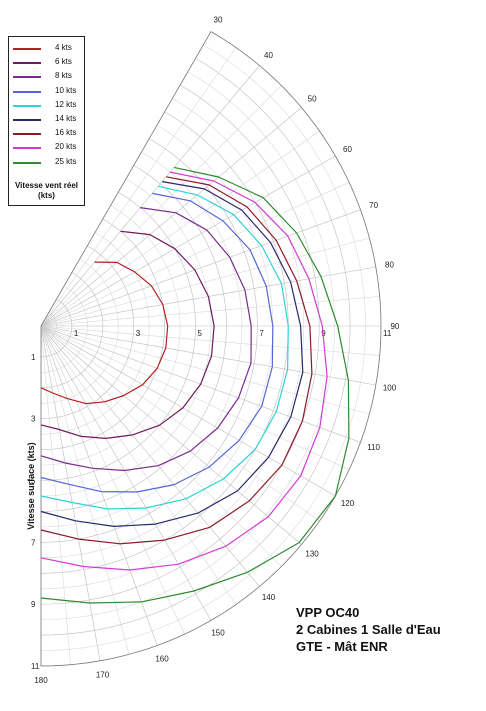 This screenshot has width=486, height=711. Describe the element at coordinates (373, 205) in the screenshot. I see `angle-tick-label: 70` at that location.